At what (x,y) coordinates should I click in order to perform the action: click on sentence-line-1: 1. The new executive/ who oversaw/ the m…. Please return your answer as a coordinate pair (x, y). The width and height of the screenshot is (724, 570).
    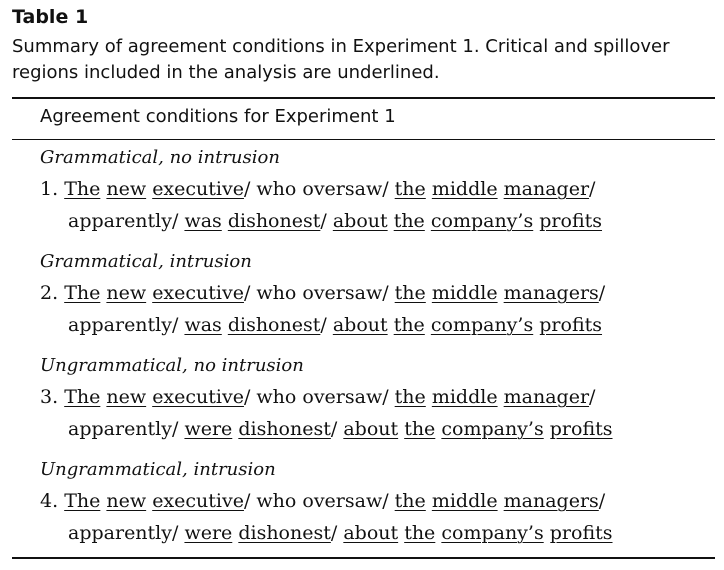
    Looking at the image, I should click on (317, 189).